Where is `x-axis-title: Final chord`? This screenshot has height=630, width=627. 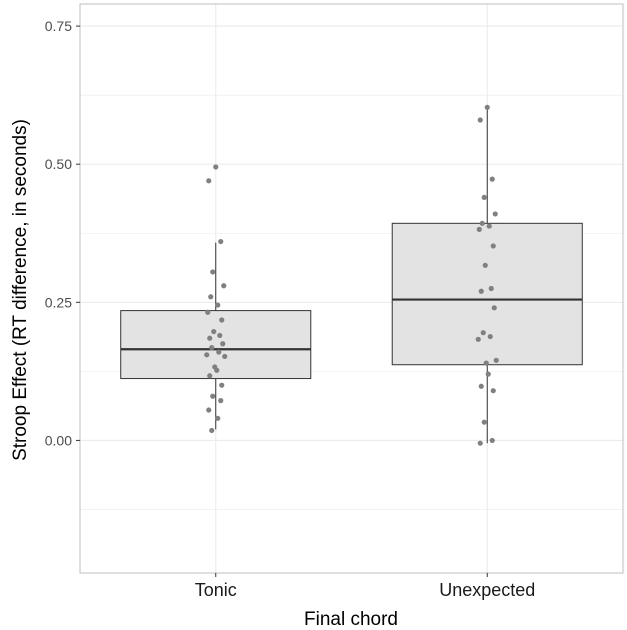 x-axis-title: Final chord is located at coordinates (351, 619).